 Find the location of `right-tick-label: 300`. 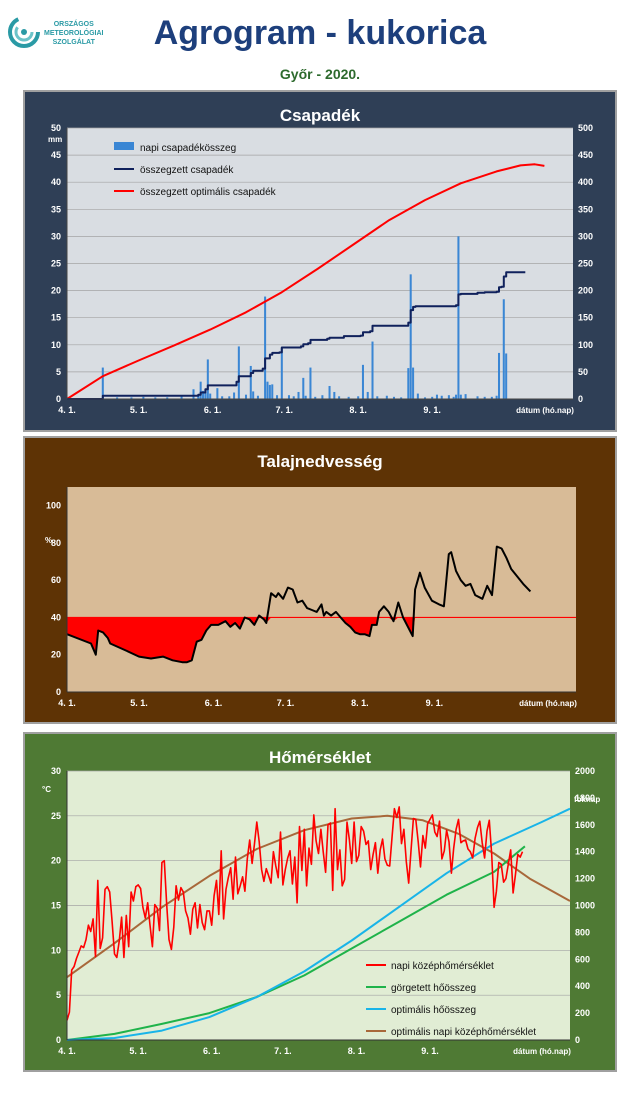

right-tick-label: 300 is located at coordinates (585, 236).